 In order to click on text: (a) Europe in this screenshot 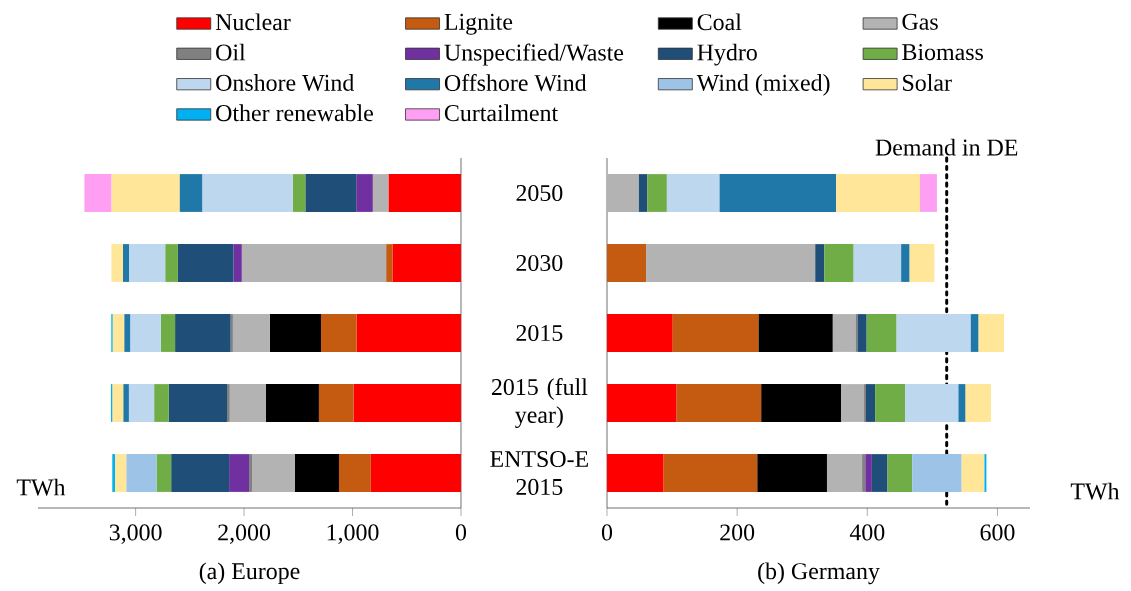, I will do `click(249, 573)`.